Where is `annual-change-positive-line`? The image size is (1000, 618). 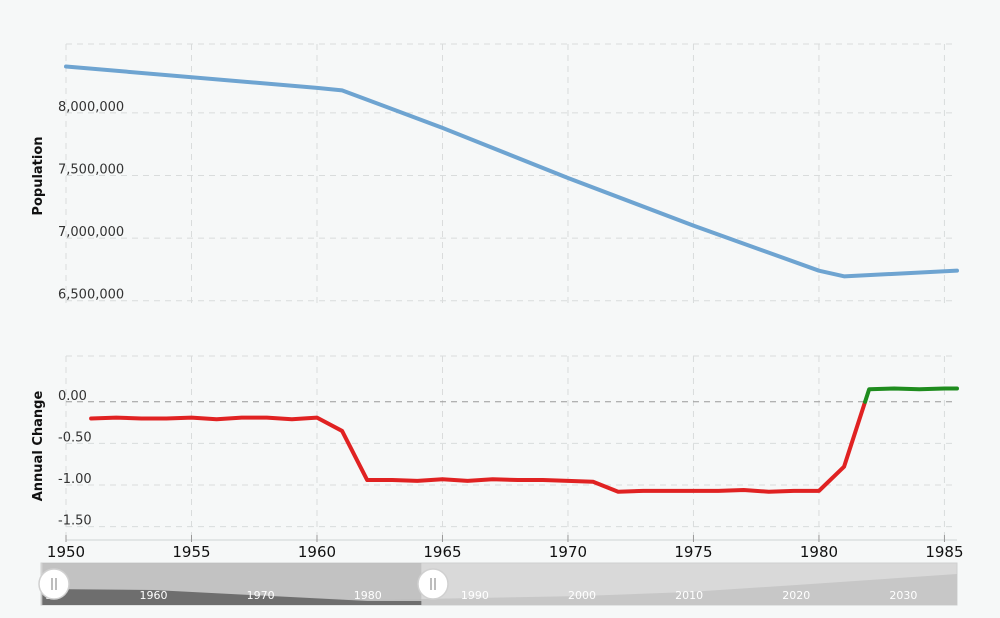 annual-change-positive-line is located at coordinates (911, 395).